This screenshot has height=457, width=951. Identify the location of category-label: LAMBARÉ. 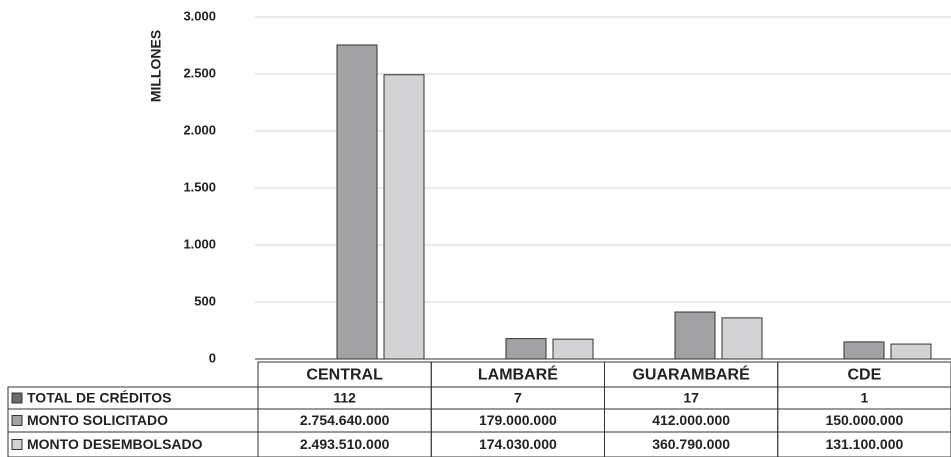
(518, 374).